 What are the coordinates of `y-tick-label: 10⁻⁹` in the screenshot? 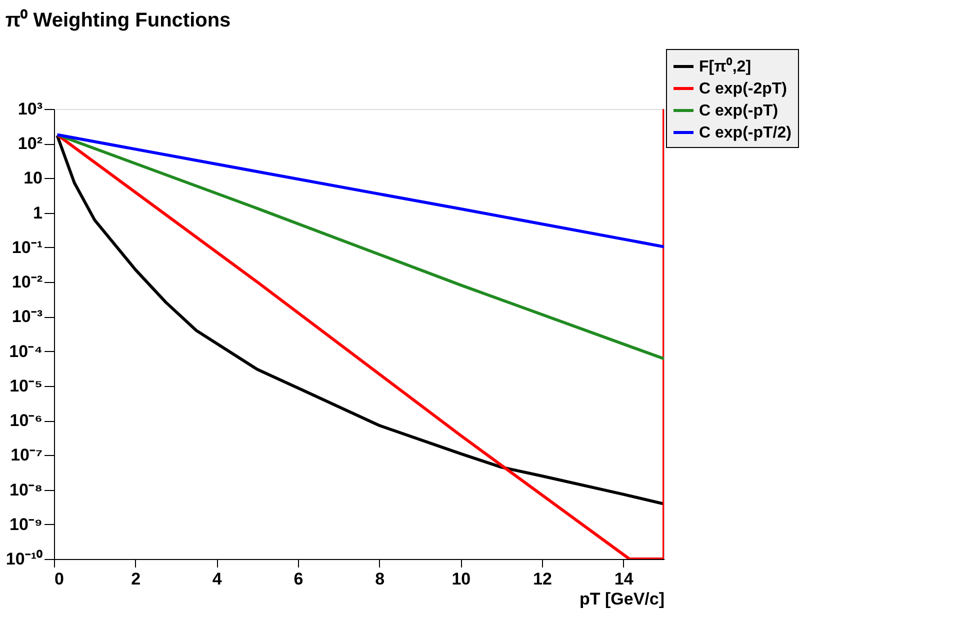 It's located at (26, 524).